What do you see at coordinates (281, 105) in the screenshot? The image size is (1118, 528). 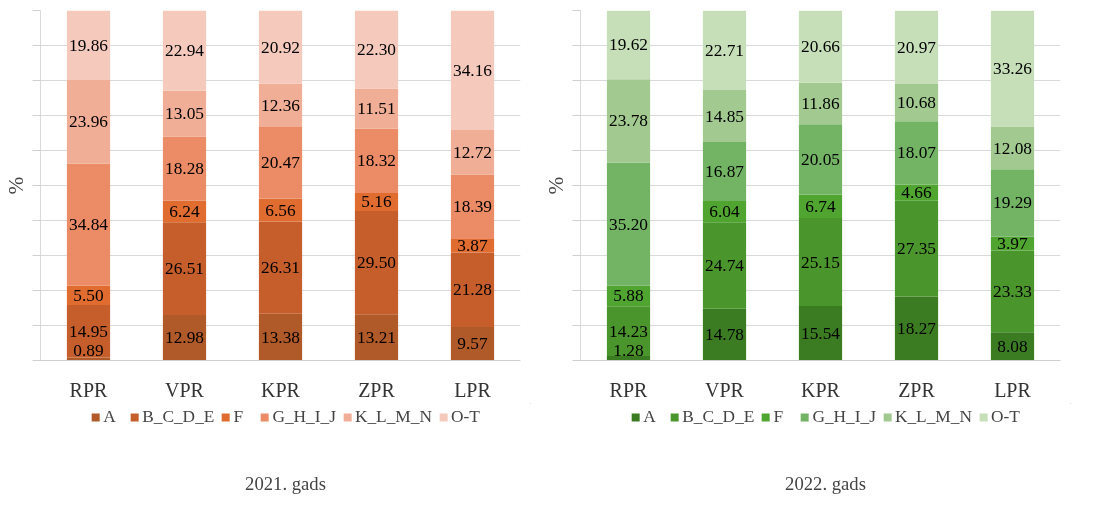 I see `data-label: 12.36` at bounding box center [281, 105].